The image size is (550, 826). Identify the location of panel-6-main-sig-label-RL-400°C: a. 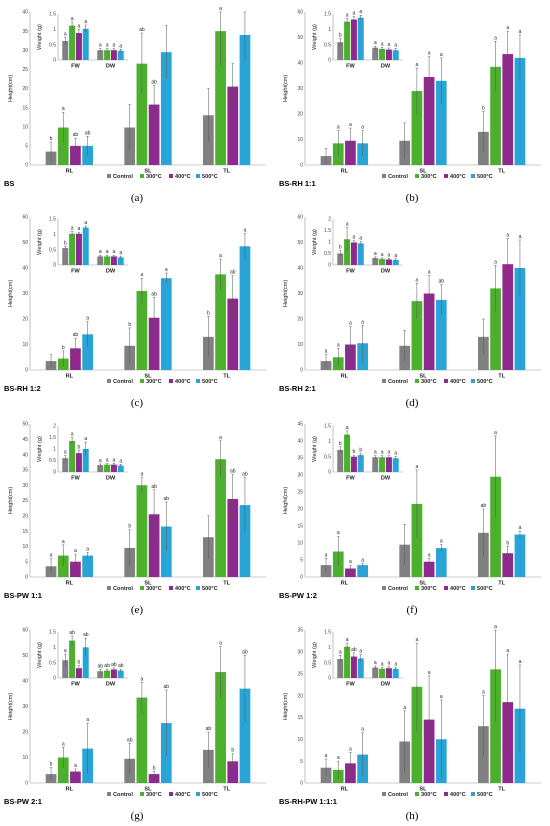
(350, 562).